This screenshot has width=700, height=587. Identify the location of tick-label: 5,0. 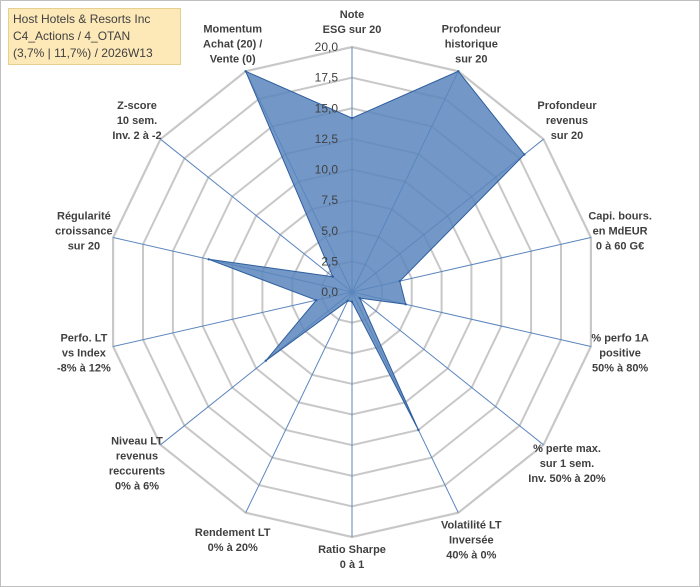
(329, 231).